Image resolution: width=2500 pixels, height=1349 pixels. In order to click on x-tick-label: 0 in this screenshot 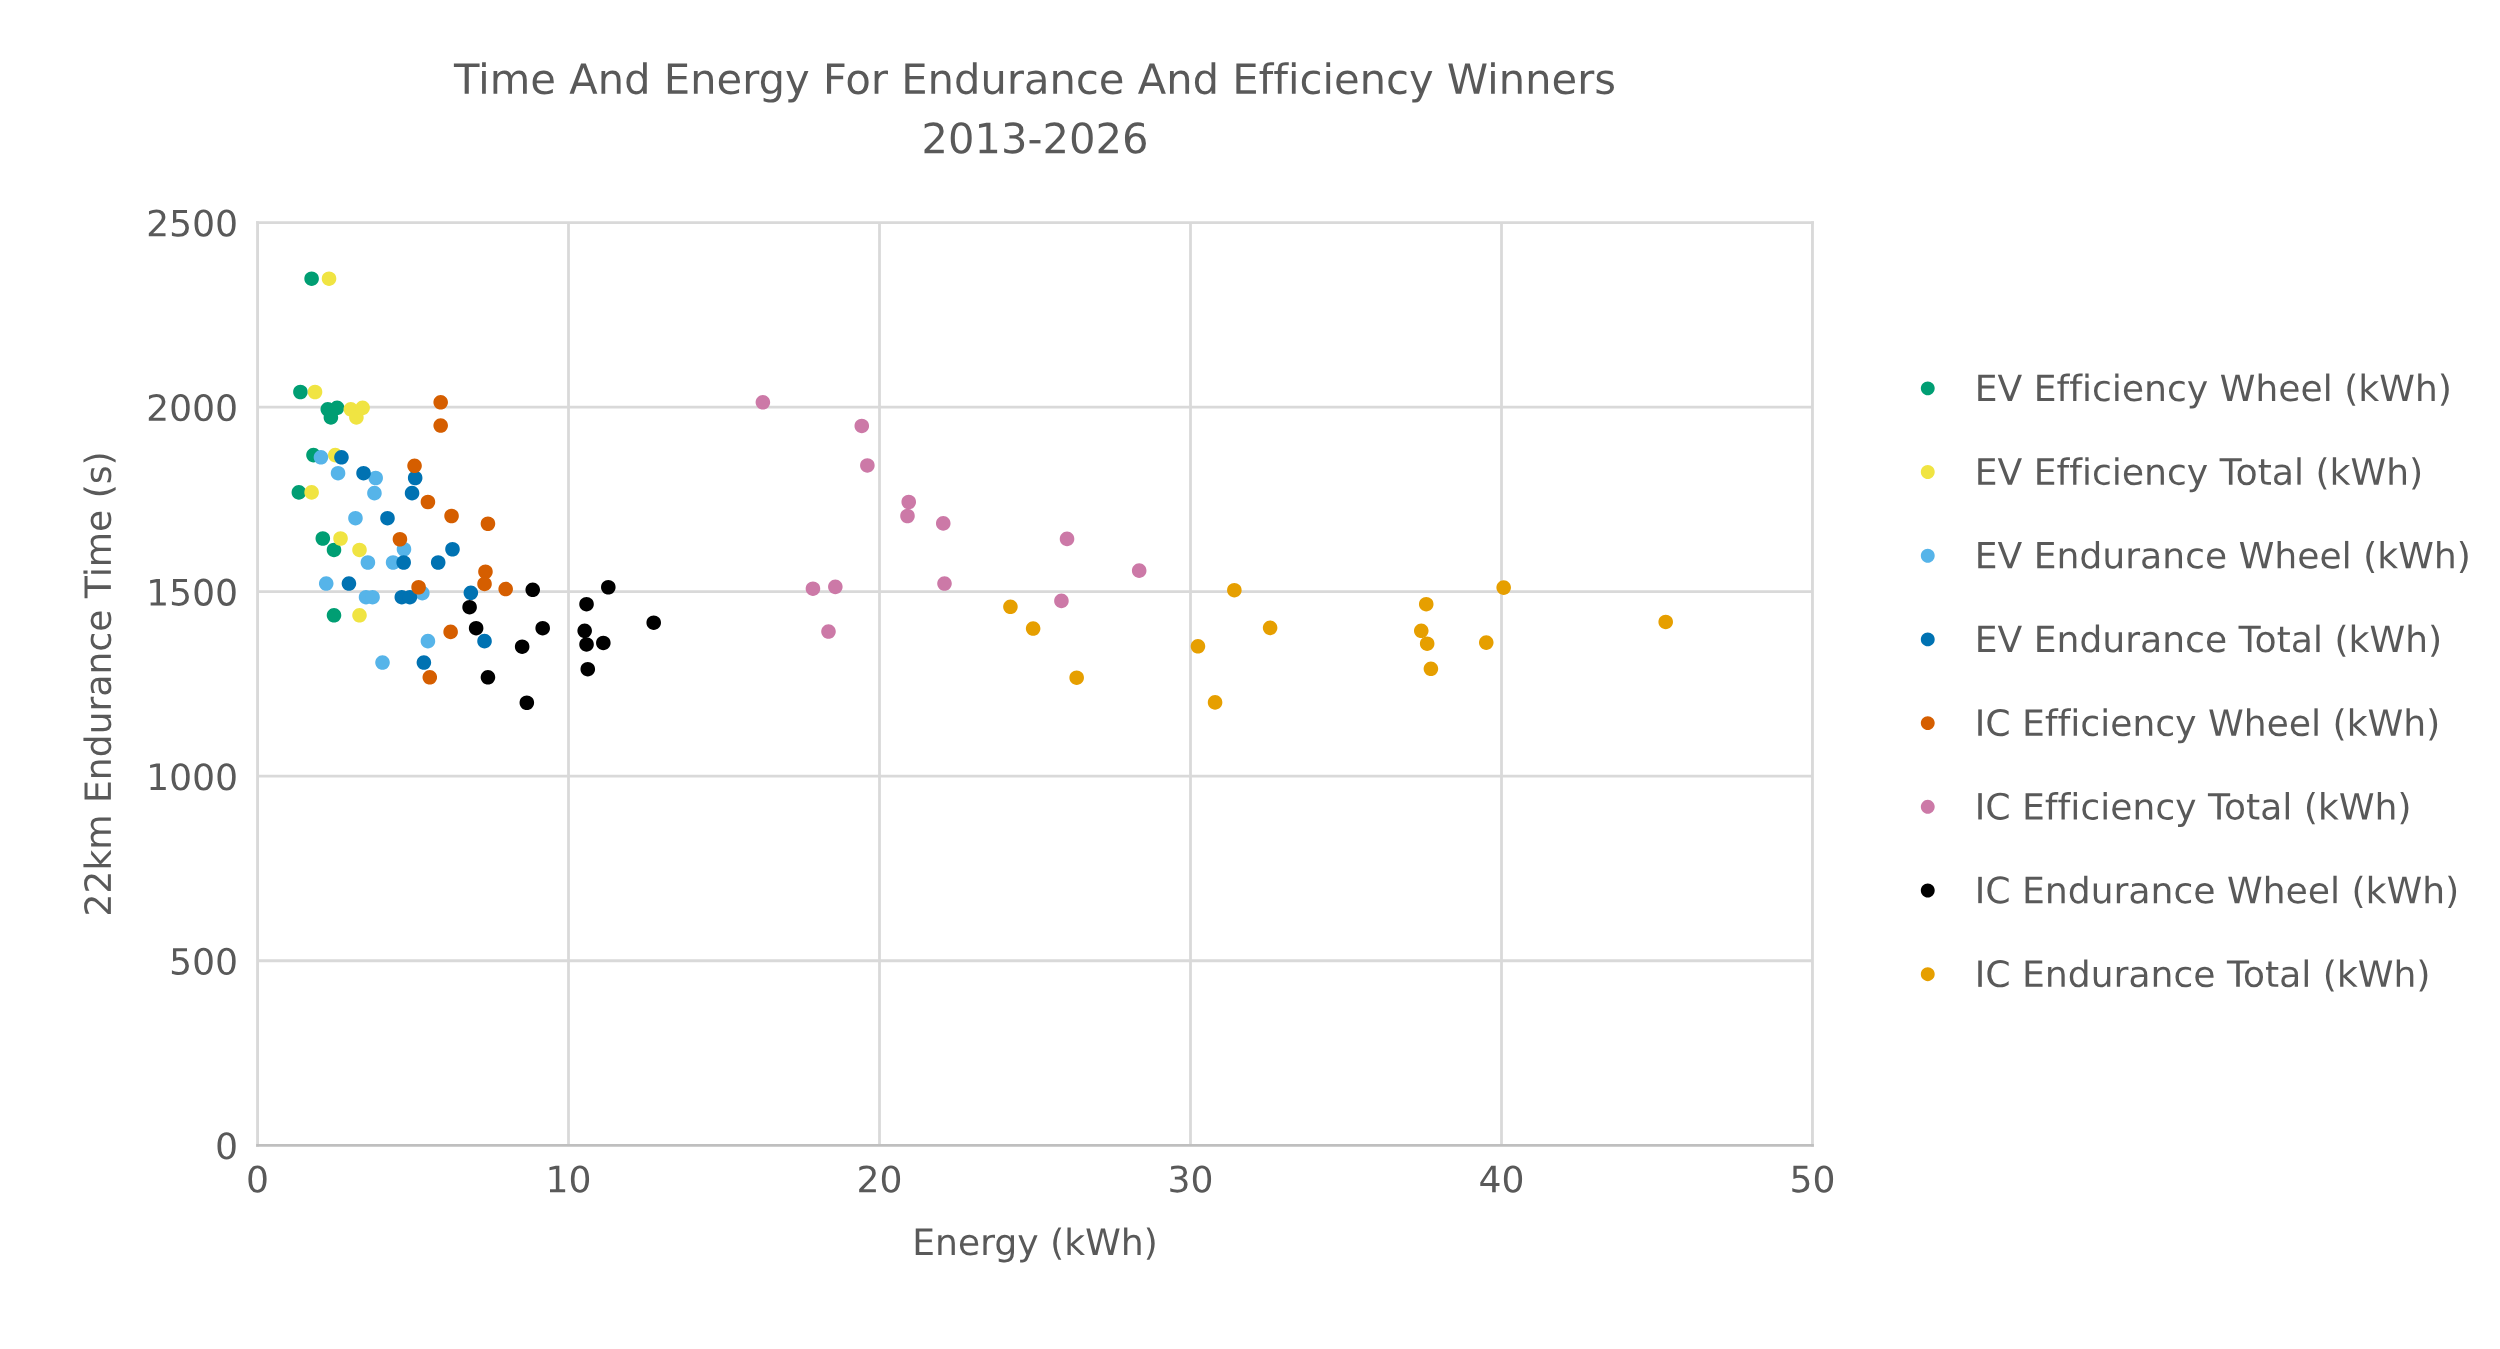, I will do `click(257, 1179)`.